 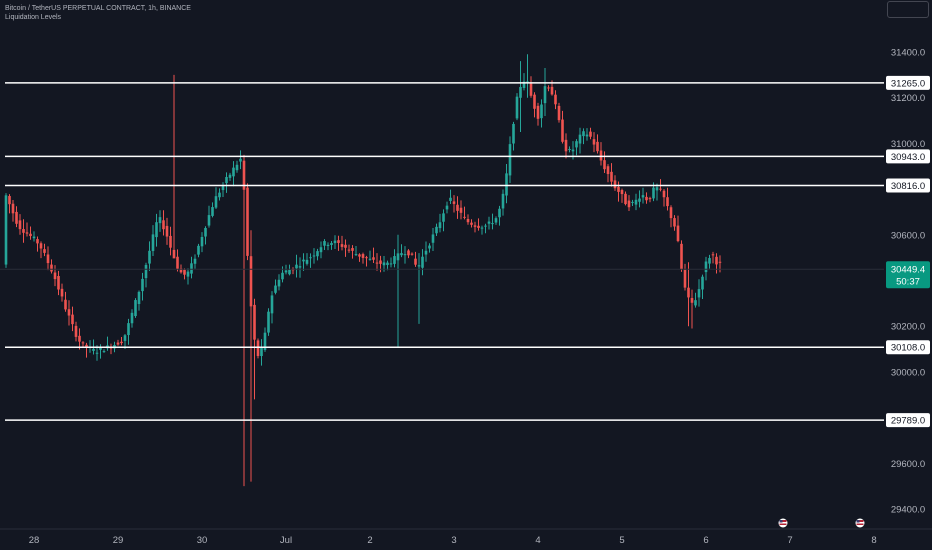 I want to click on level-price-label: 30108.0, so click(x=908, y=348).